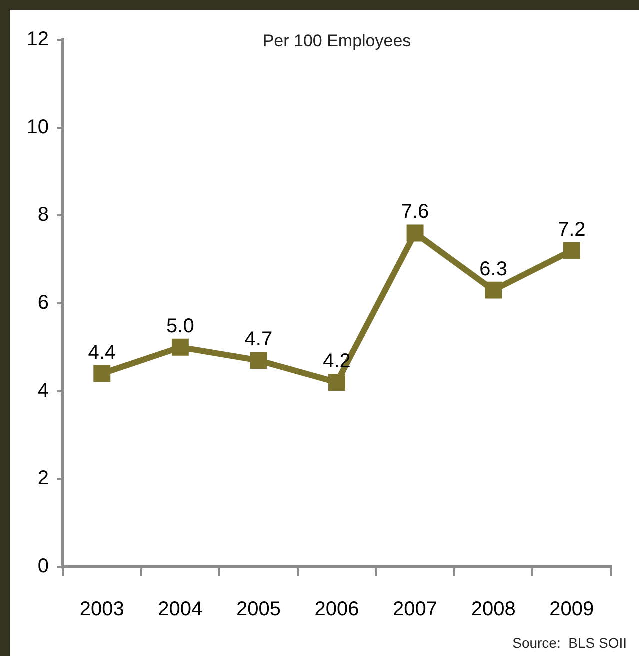  I want to click on data-label: 4.4, so click(102, 353).